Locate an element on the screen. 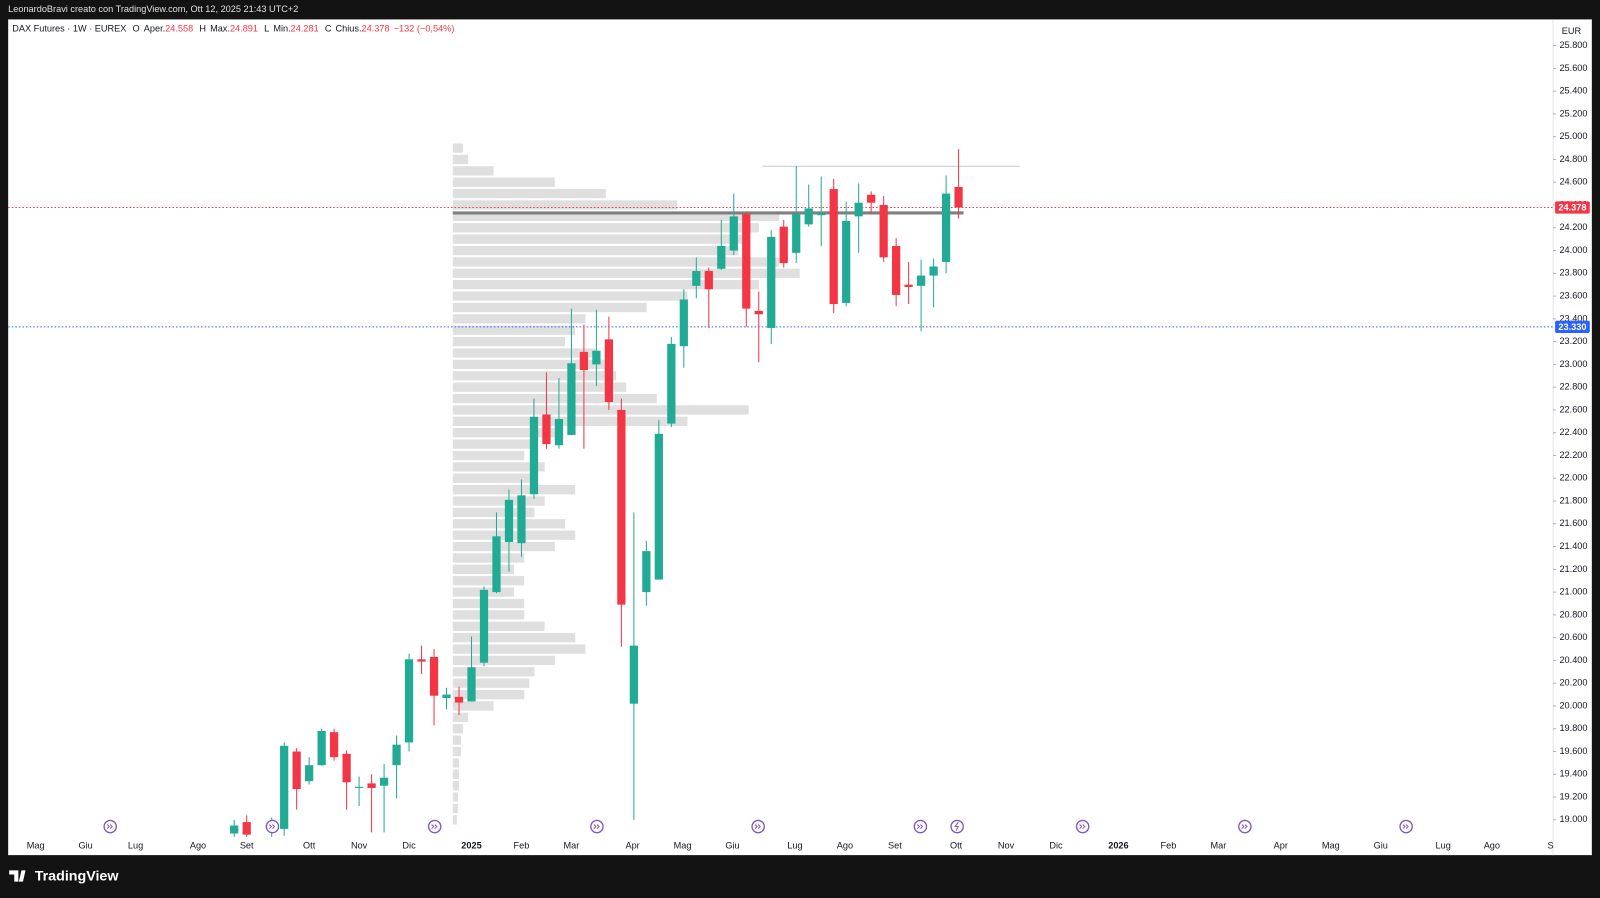 This screenshot has width=1600, height=898. y-tick-label: 21.600 is located at coordinates (1573, 523).